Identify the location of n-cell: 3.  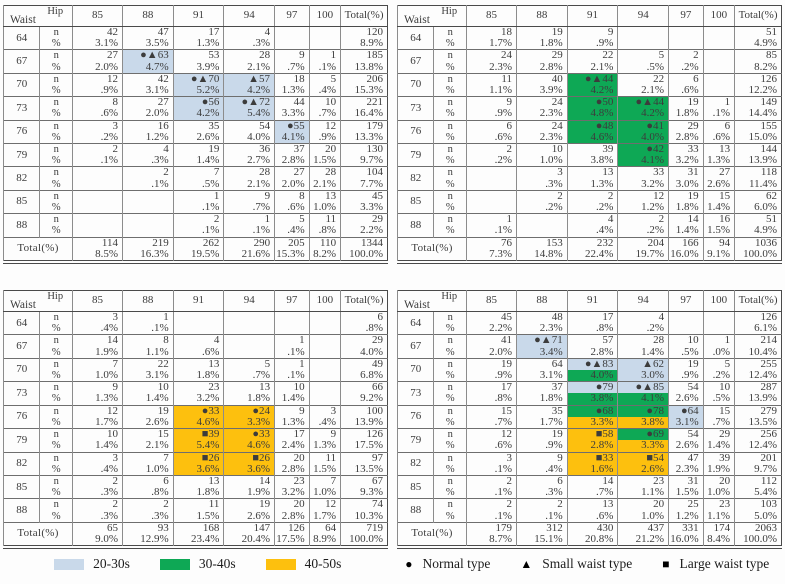
(97, 457).